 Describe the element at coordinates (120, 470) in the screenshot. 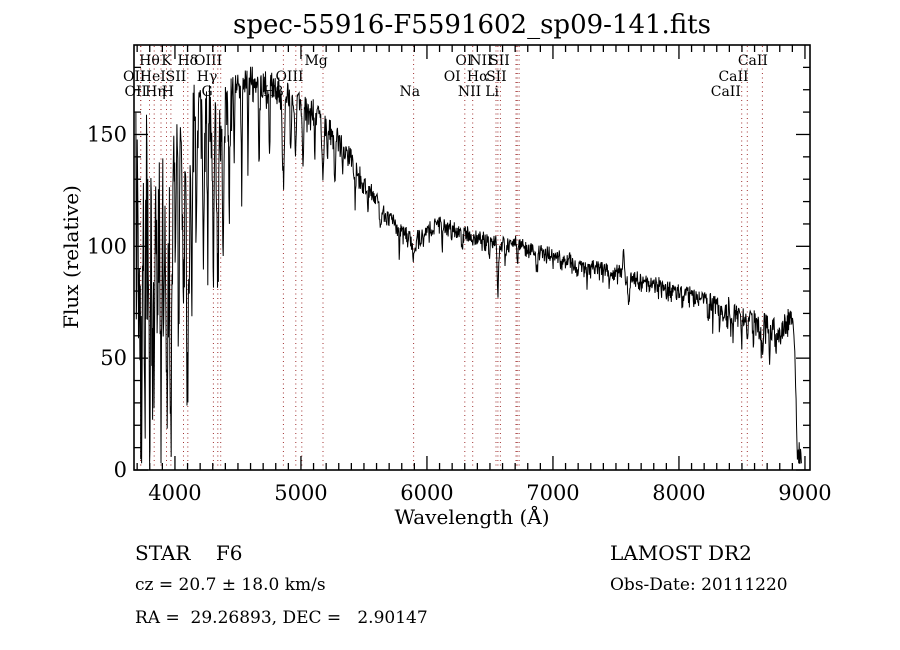

I see `y-tick-label: 0` at that location.